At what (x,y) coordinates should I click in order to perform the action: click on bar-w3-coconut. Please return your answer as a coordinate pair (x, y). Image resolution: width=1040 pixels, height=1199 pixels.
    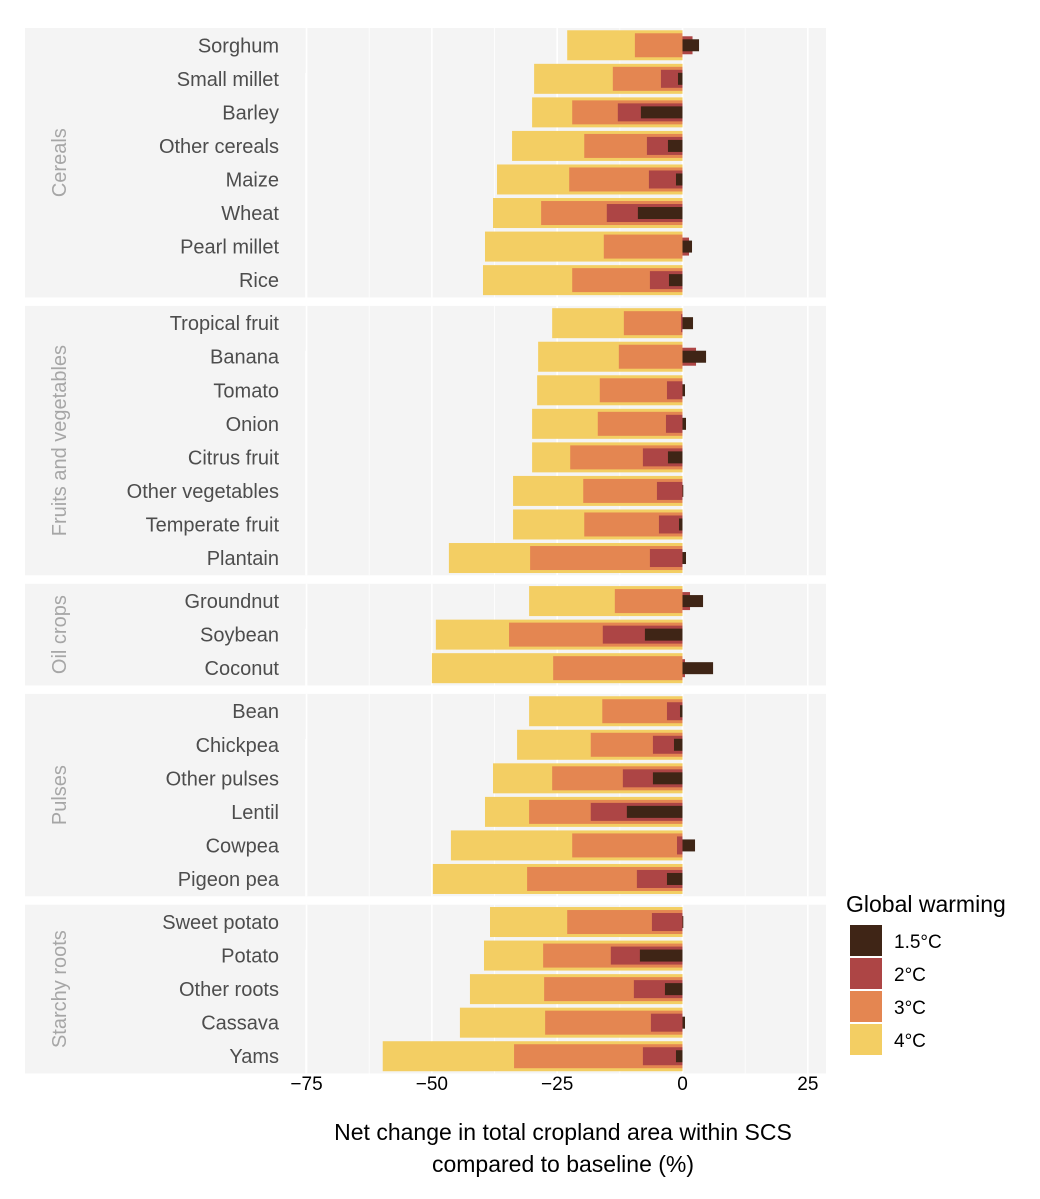
    Looking at the image, I should click on (618, 668).